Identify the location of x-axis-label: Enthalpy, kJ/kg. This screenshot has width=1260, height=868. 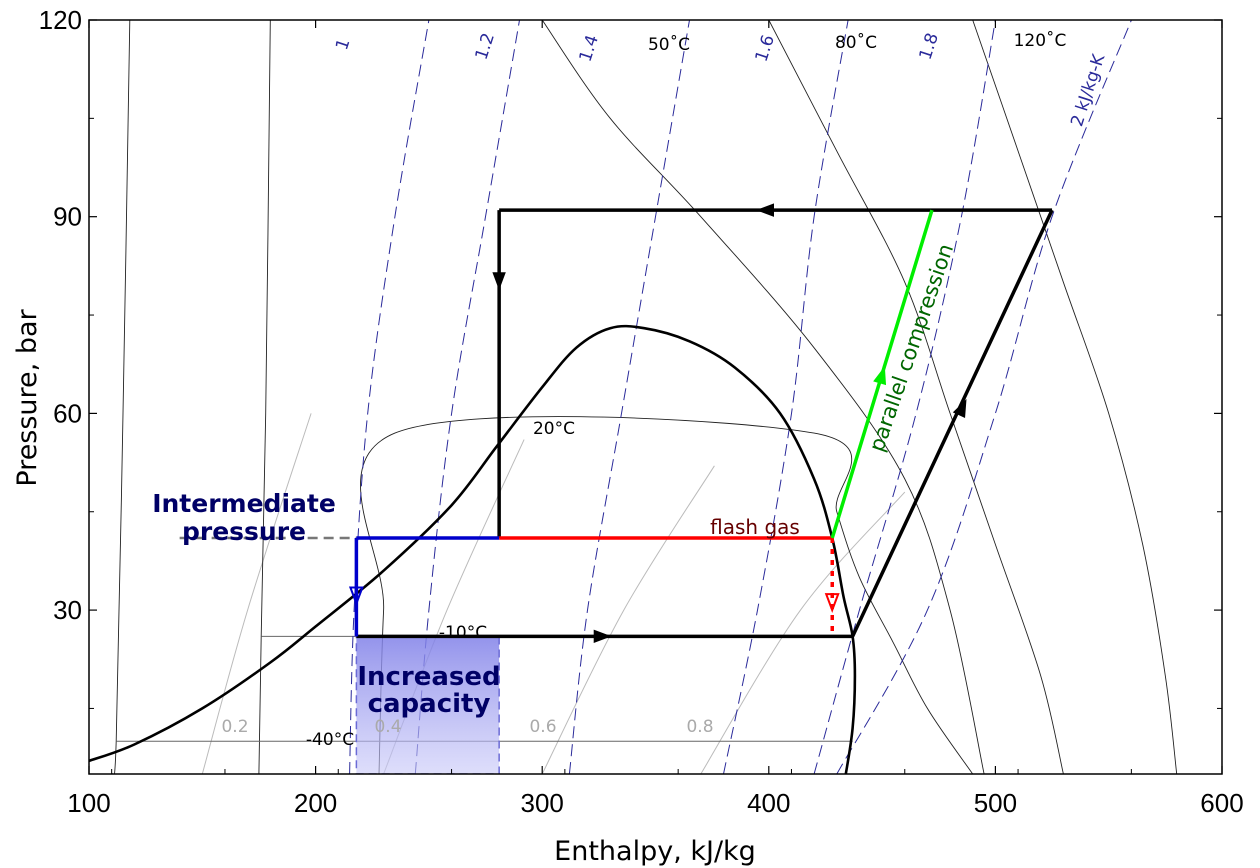
(655, 851).